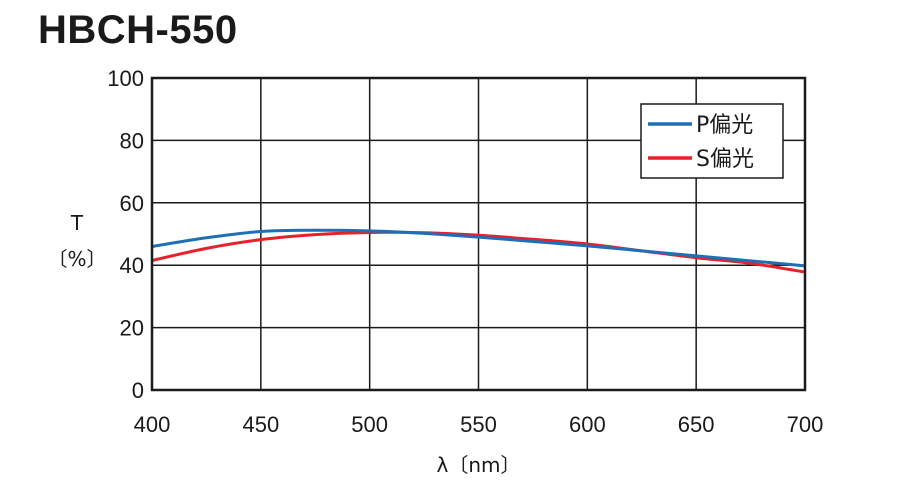 The image size is (900, 490). What do you see at coordinates (132, 265) in the screenshot?
I see `y-tick-label-40: 40` at bounding box center [132, 265].